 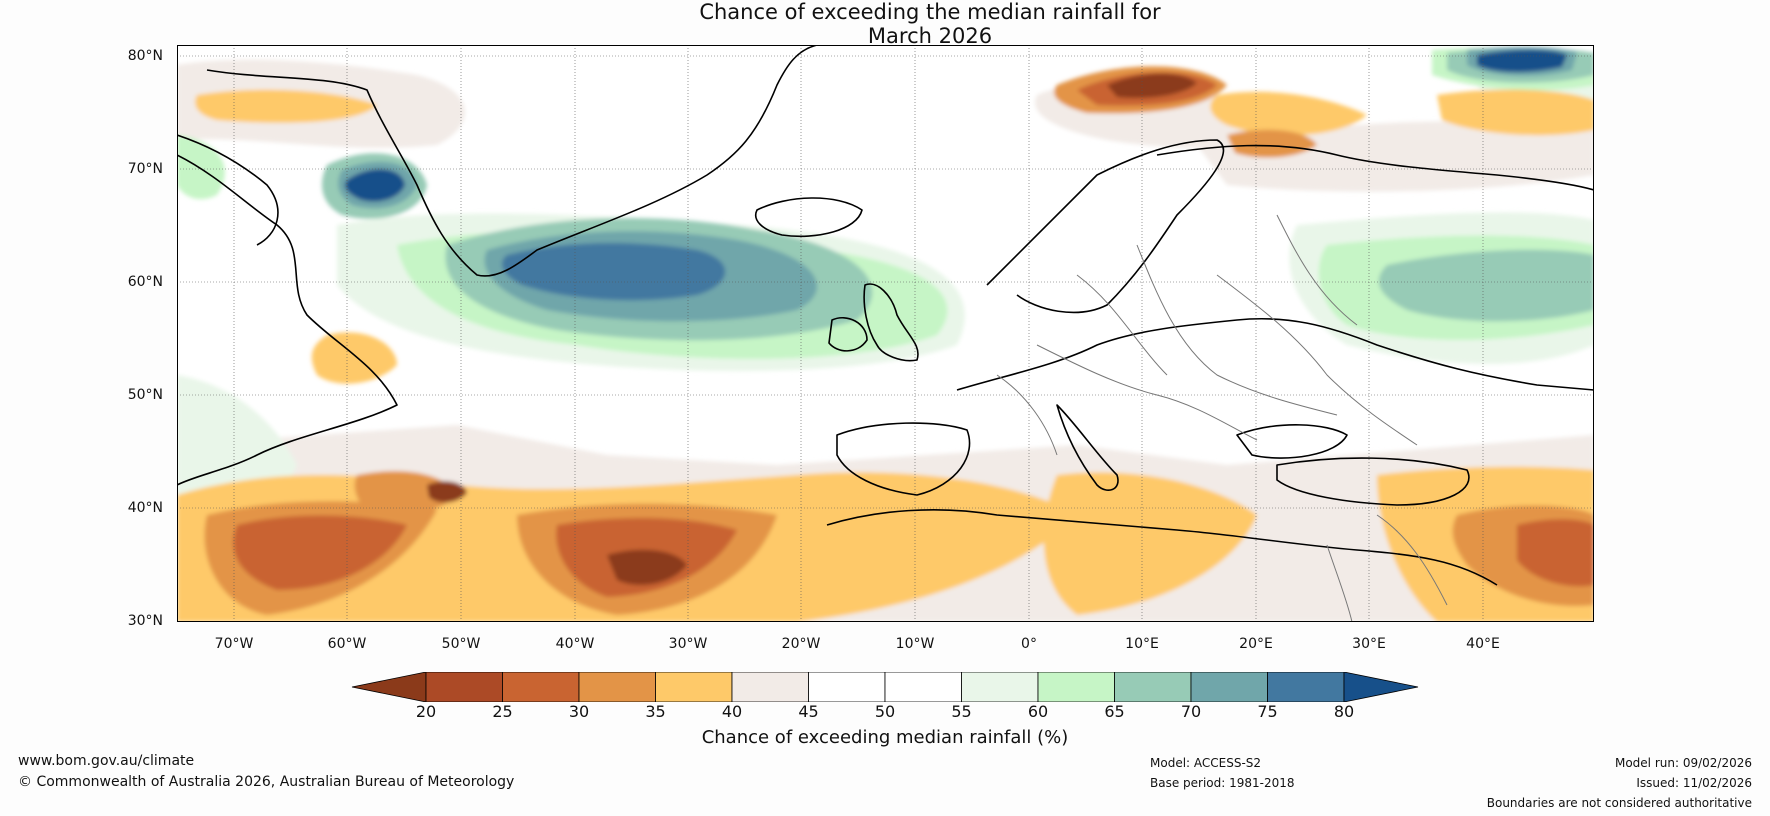 I want to click on high-probability-area, so click(x=1486, y=285).